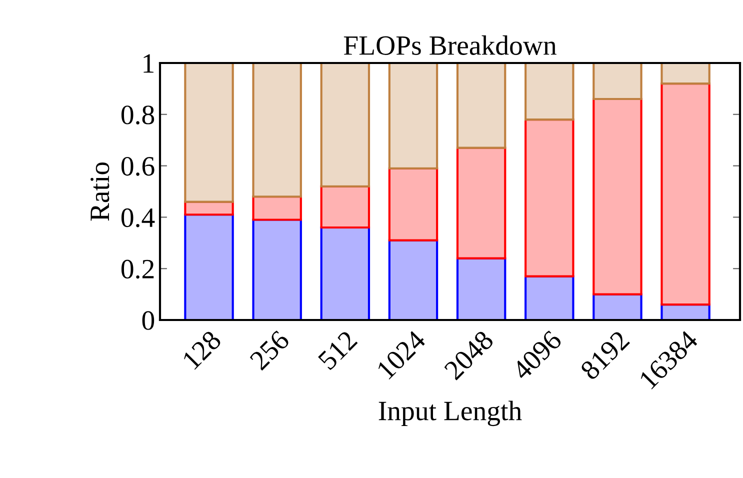  I want to click on x-tick-label: 8192, so click(605, 355).